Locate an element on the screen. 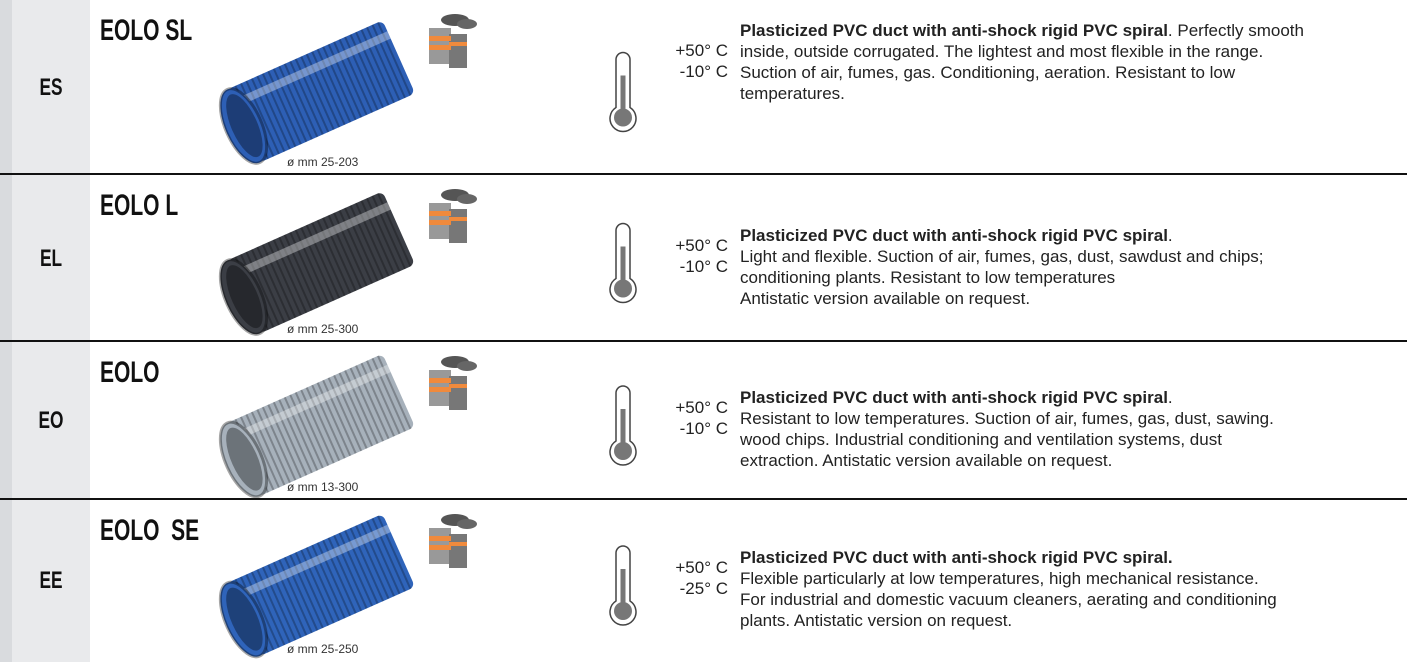 The image size is (1407, 662). product-code: ES is located at coordinates (51, 87).